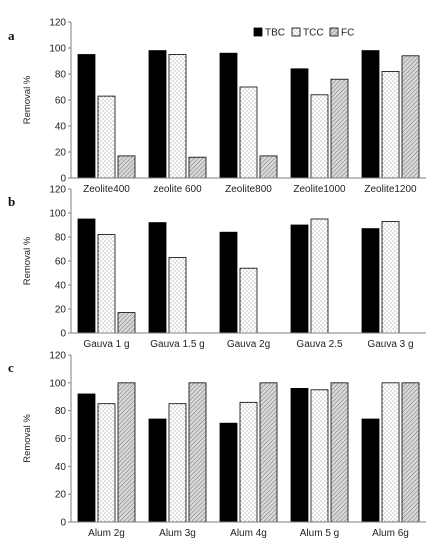 The height and width of the screenshot is (555, 436). What do you see at coordinates (390, 189) in the screenshot?
I see `x-tick-label: Zeolite1200` at bounding box center [390, 189].